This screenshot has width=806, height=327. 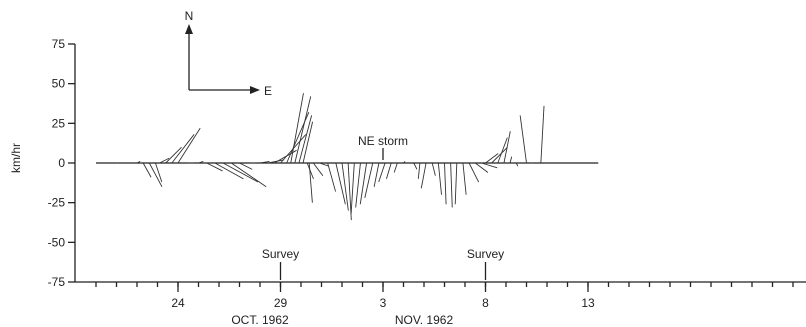 I want to click on month-labels: OCT. 1962 NOV. 1962, so click(x=342, y=320).